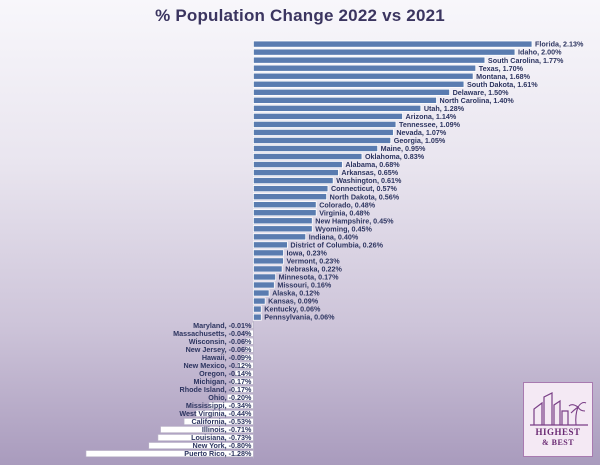 This screenshot has width=600, height=465. I want to click on brand-logo: HIGHEST & BEST, so click(558, 419).